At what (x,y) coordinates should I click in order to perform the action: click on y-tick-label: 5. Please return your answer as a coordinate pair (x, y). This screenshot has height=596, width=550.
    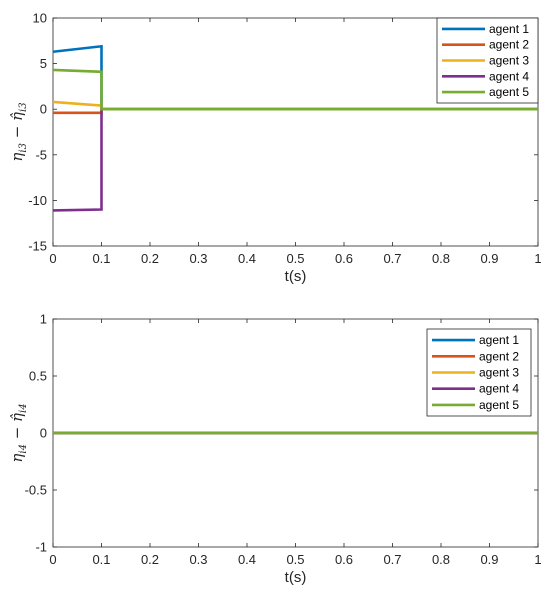
    Looking at the image, I should click on (43, 63).